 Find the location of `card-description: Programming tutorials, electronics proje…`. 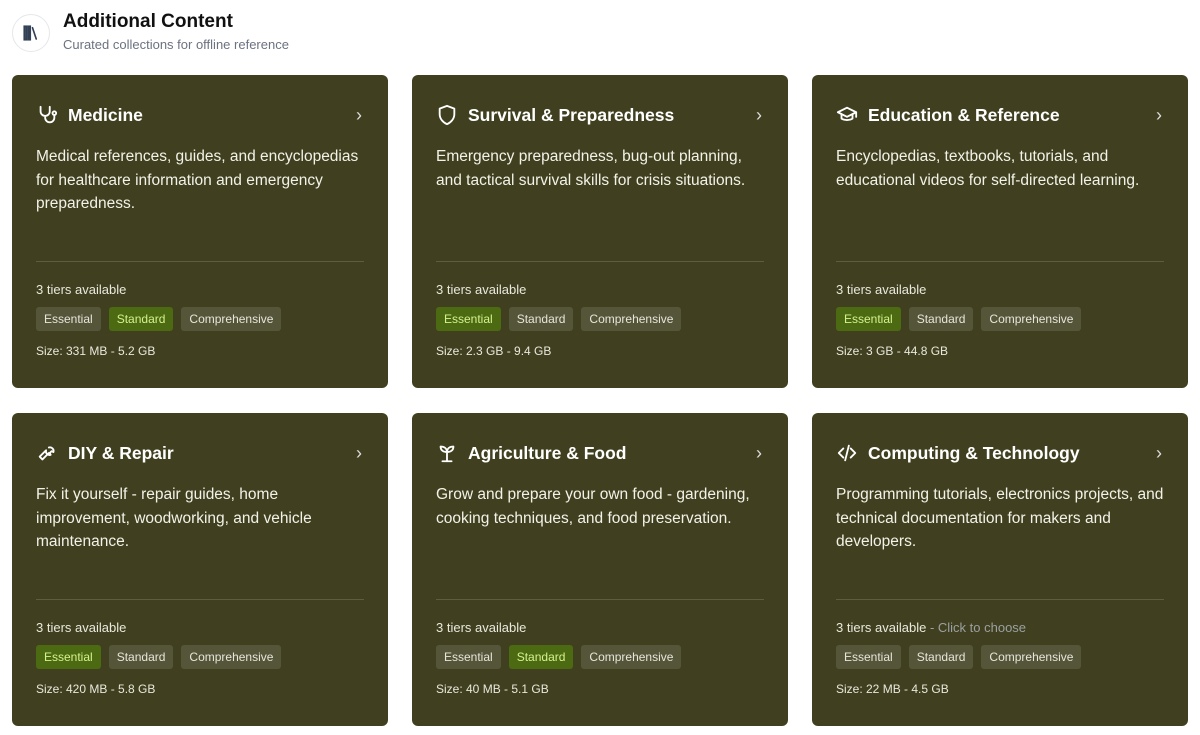

card-description: Programming tutorials, electronics proje… is located at coordinates (1000, 518).